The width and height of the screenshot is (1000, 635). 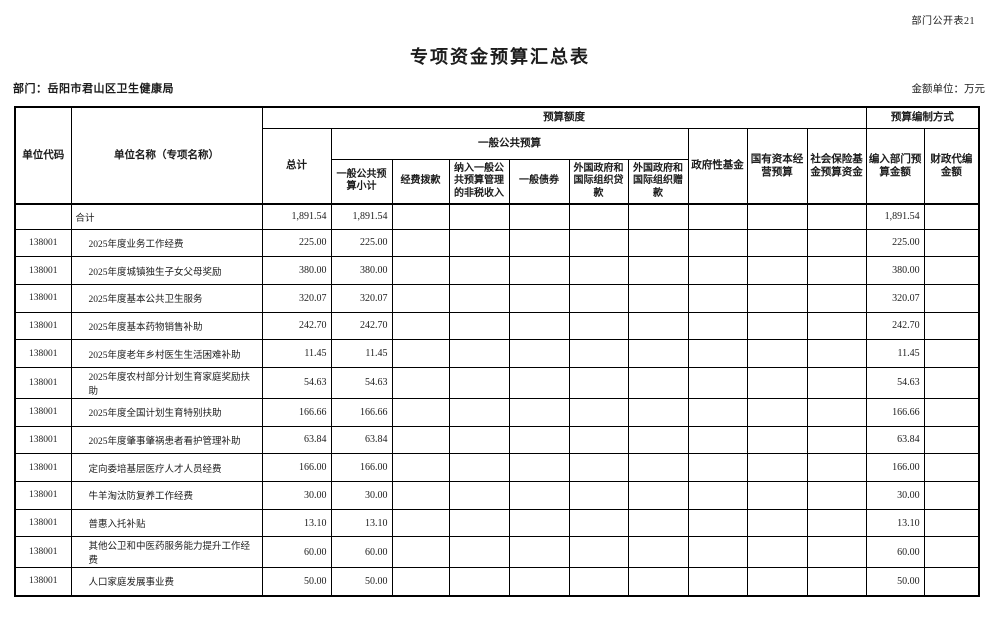 I want to click on unit-name-cell: 2025年度全国计划生育特别扶助, so click(x=166, y=412).